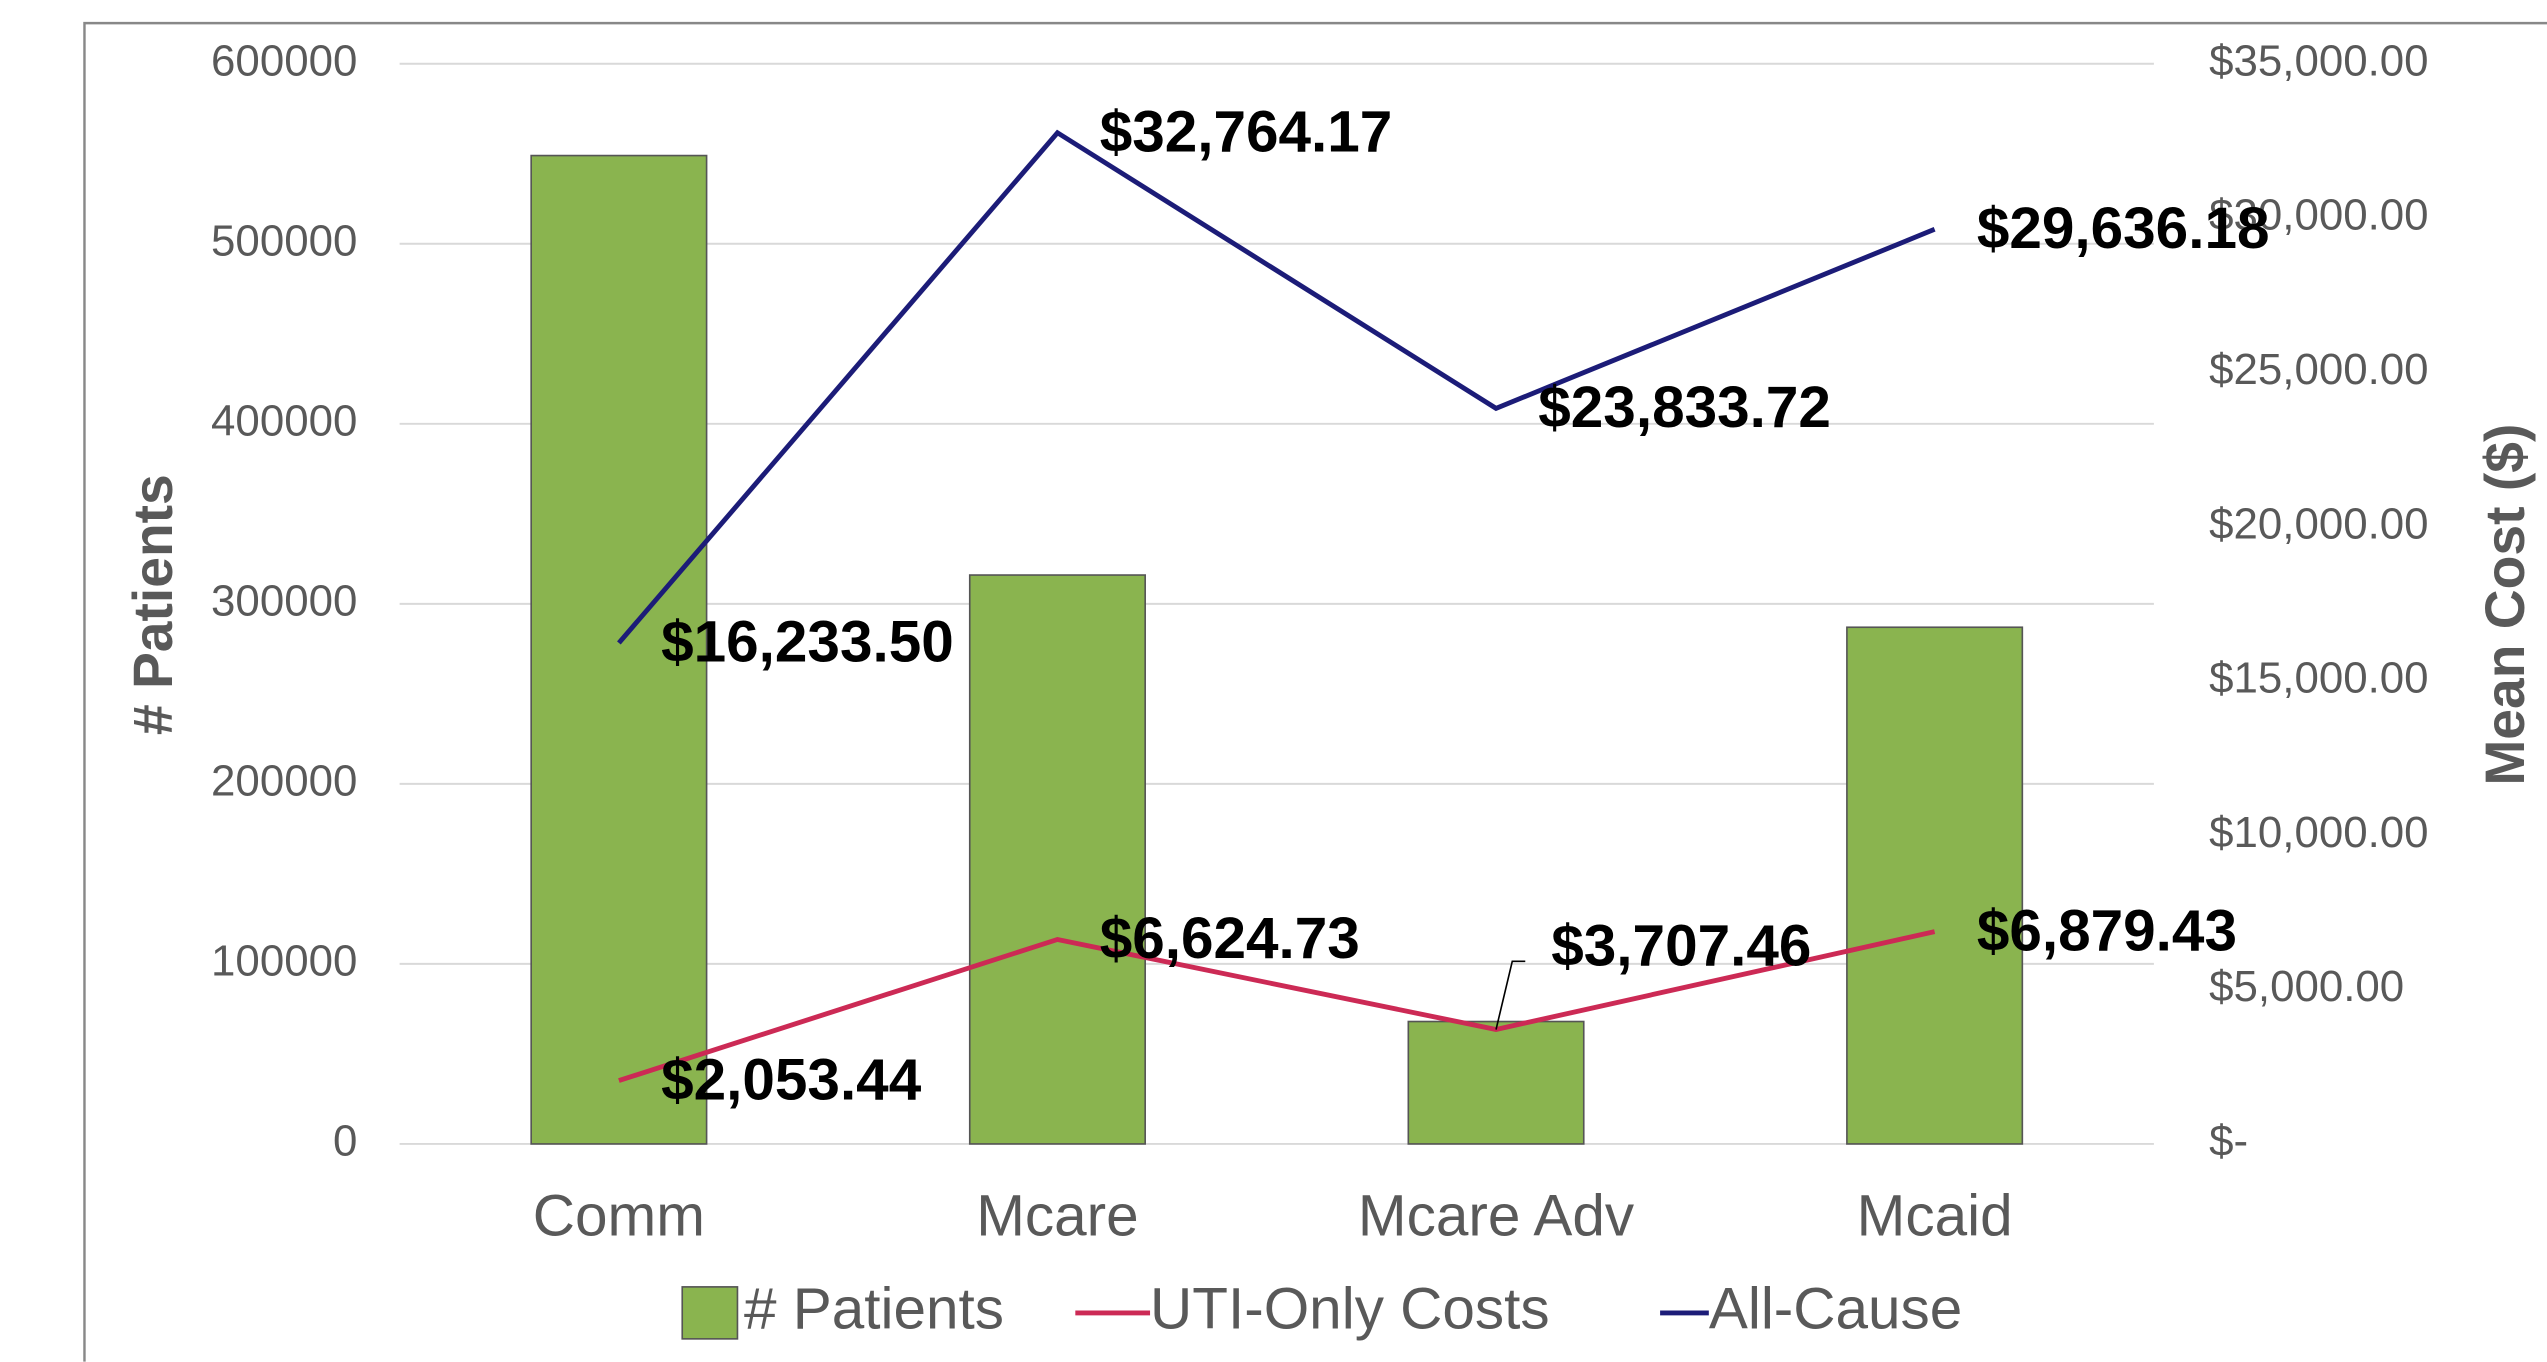 Image resolution: width=2547 pixels, height=1362 pixels. Describe the element at coordinates (2318, 215) in the screenshot. I see `y2-tick-label: $30,000.00` at that location.